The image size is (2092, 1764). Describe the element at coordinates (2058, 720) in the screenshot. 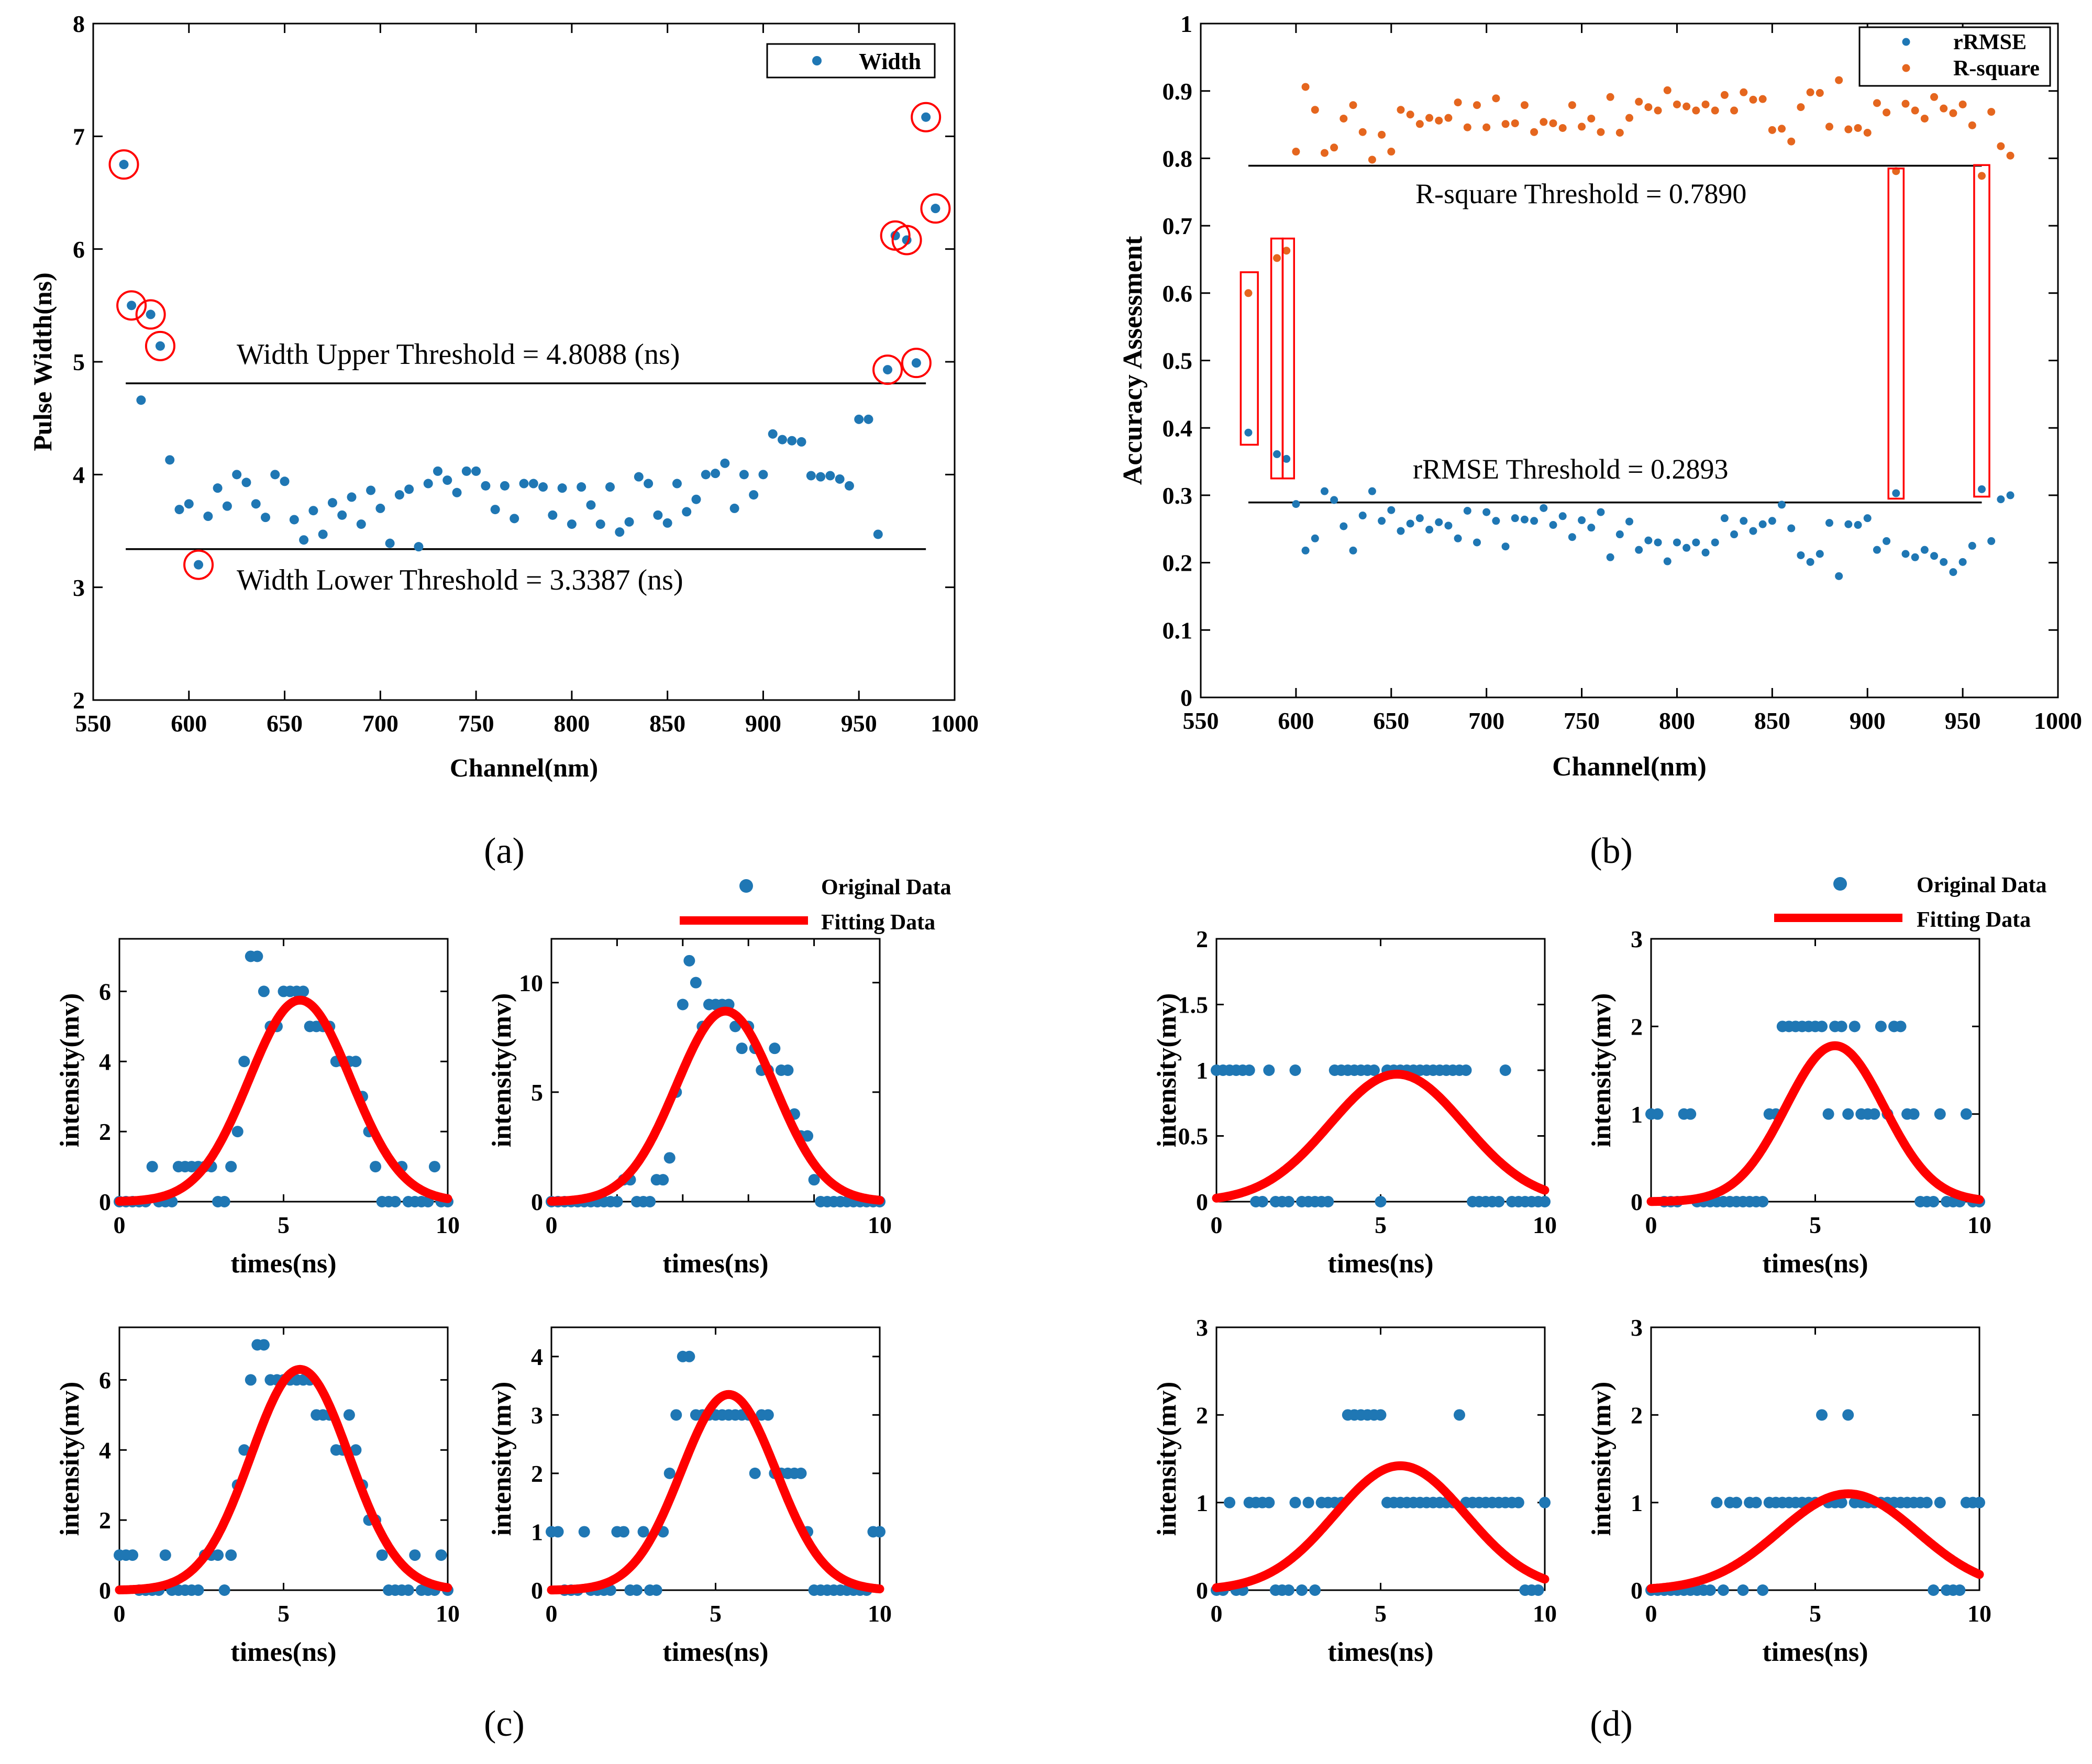

I see `x-tick-label: 1000` at that location.